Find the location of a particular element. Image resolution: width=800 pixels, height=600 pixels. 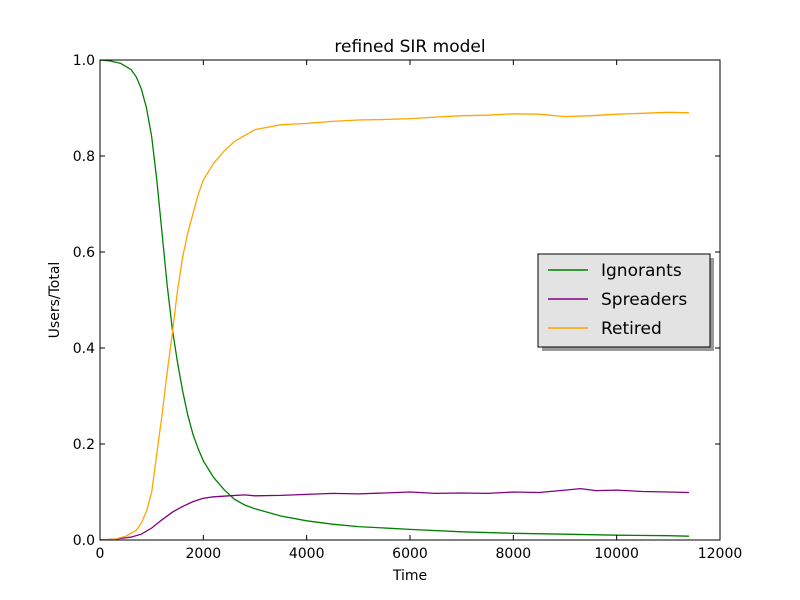

x-tick-label: 2000 is located at coordinates (204, 554).